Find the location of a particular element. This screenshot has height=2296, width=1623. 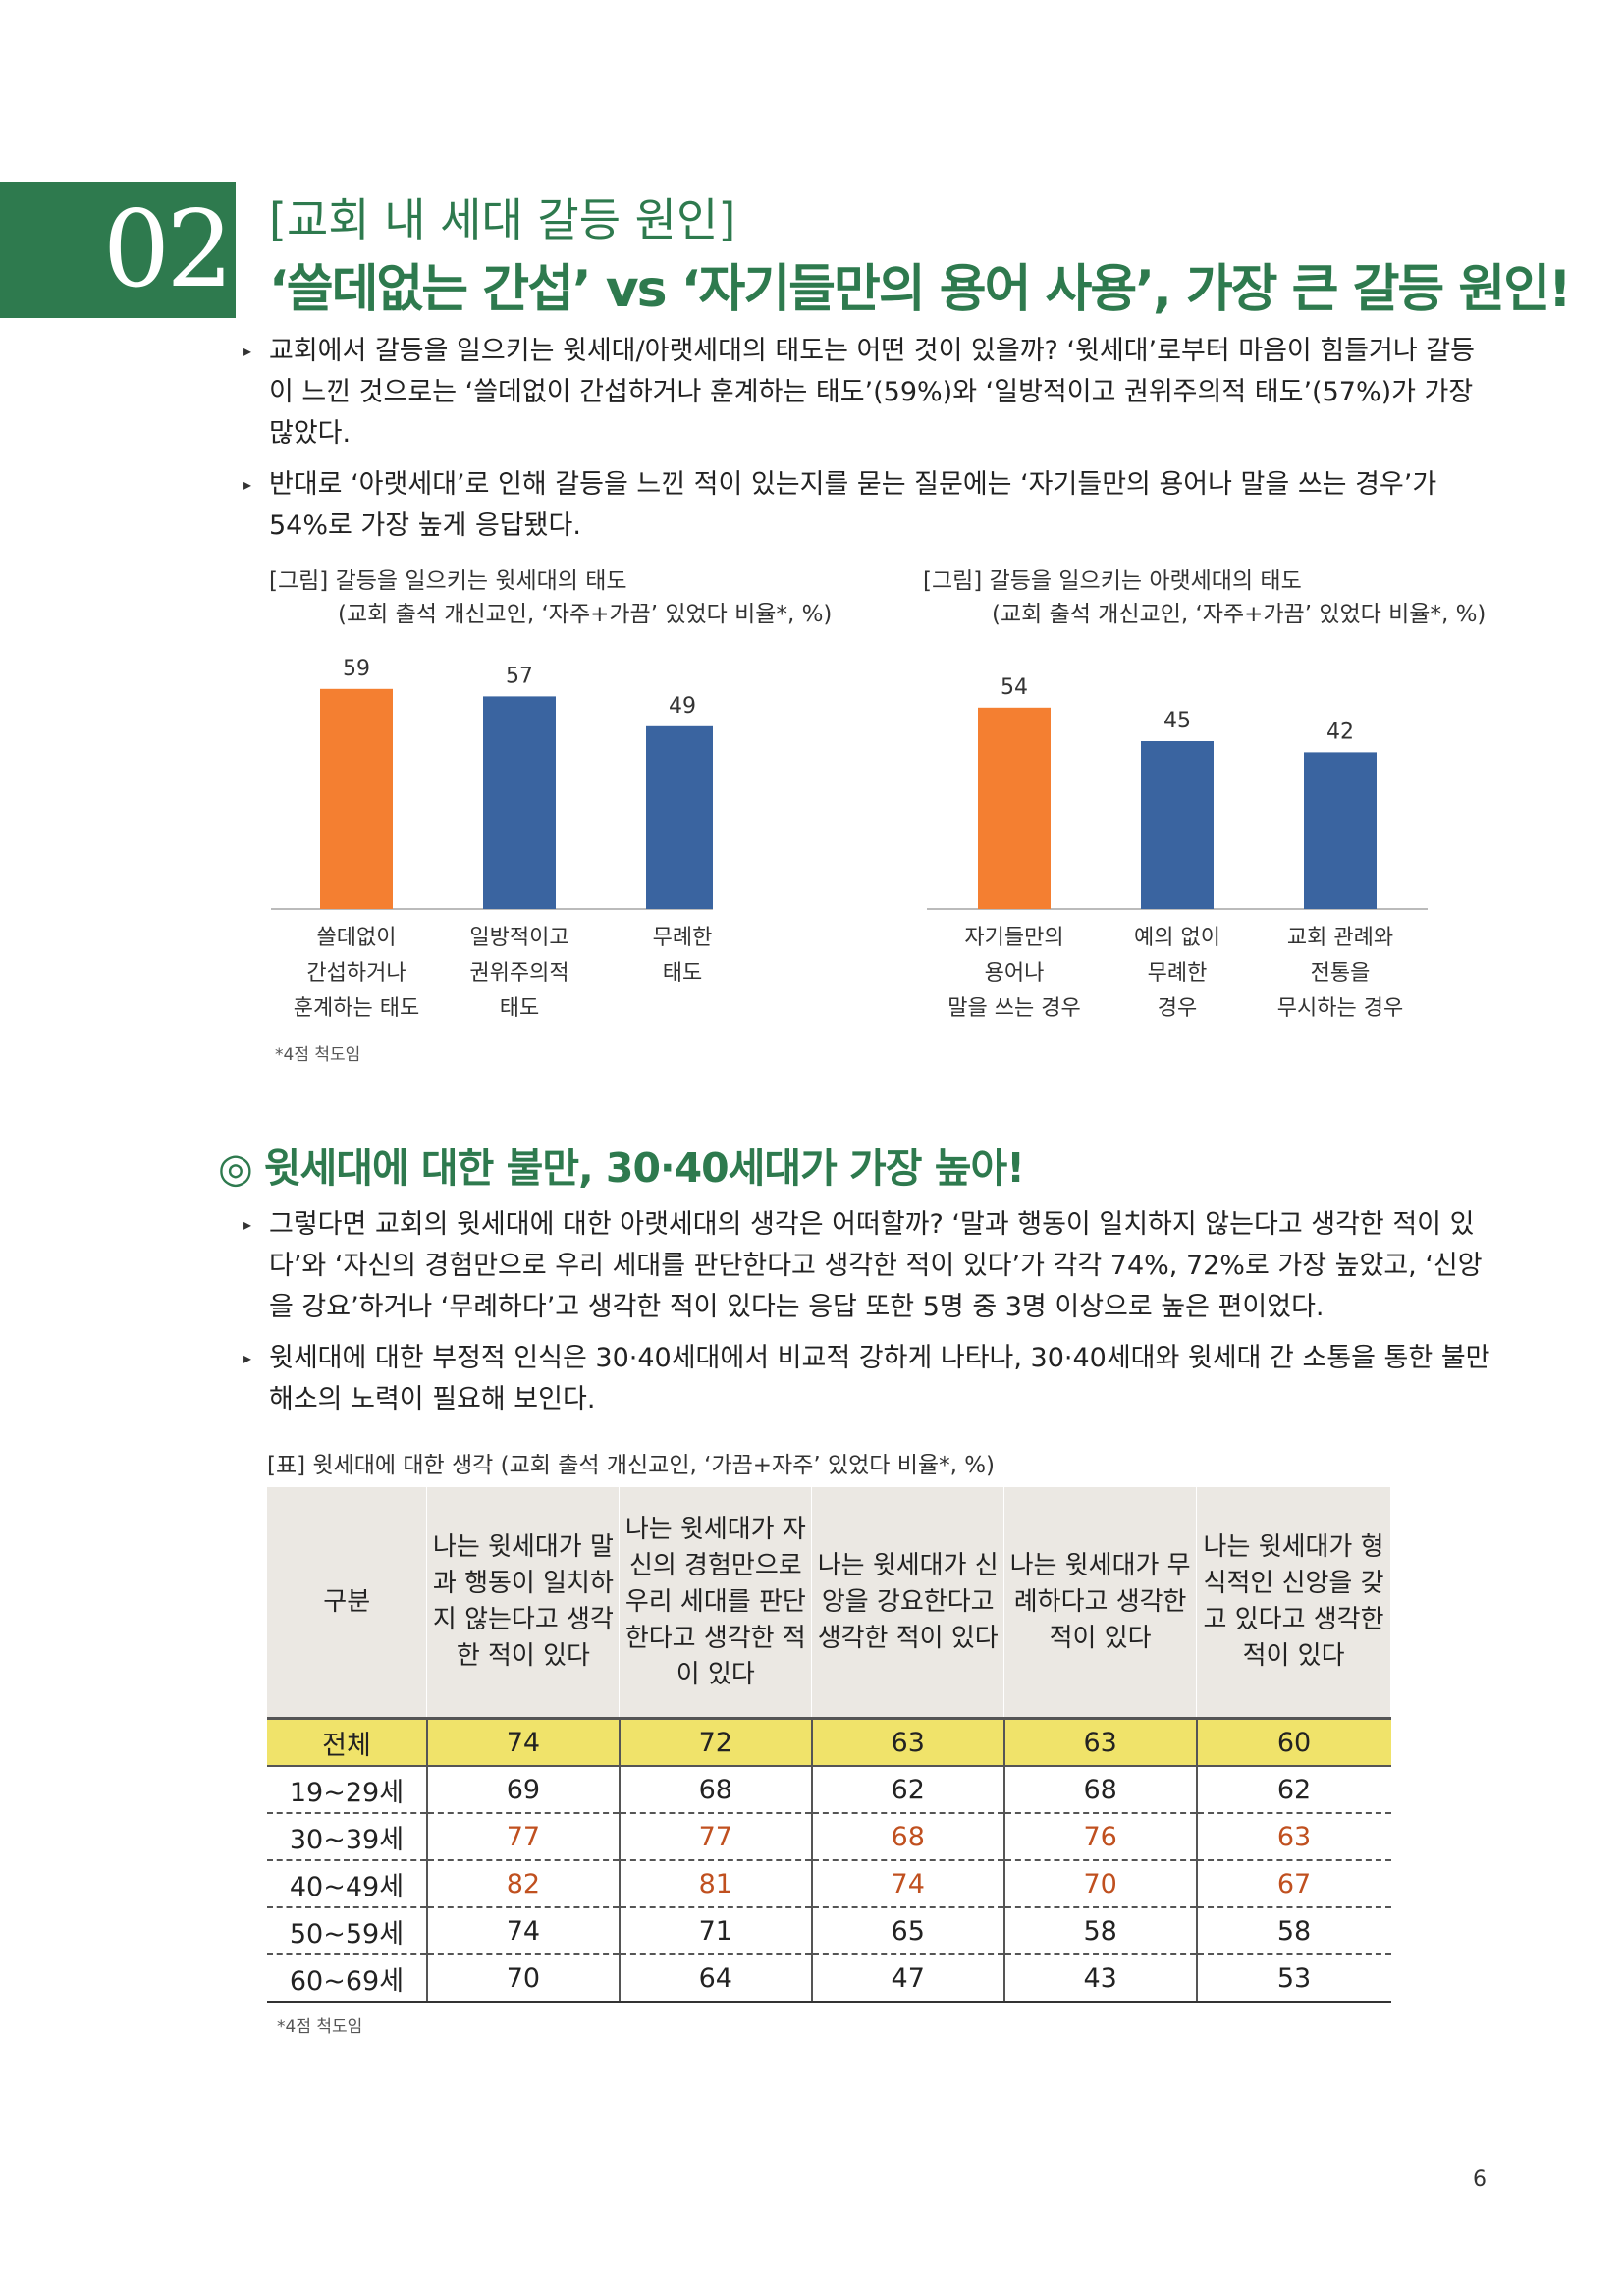

row-label: 40~49세 is located at coordinates (347, 1884).